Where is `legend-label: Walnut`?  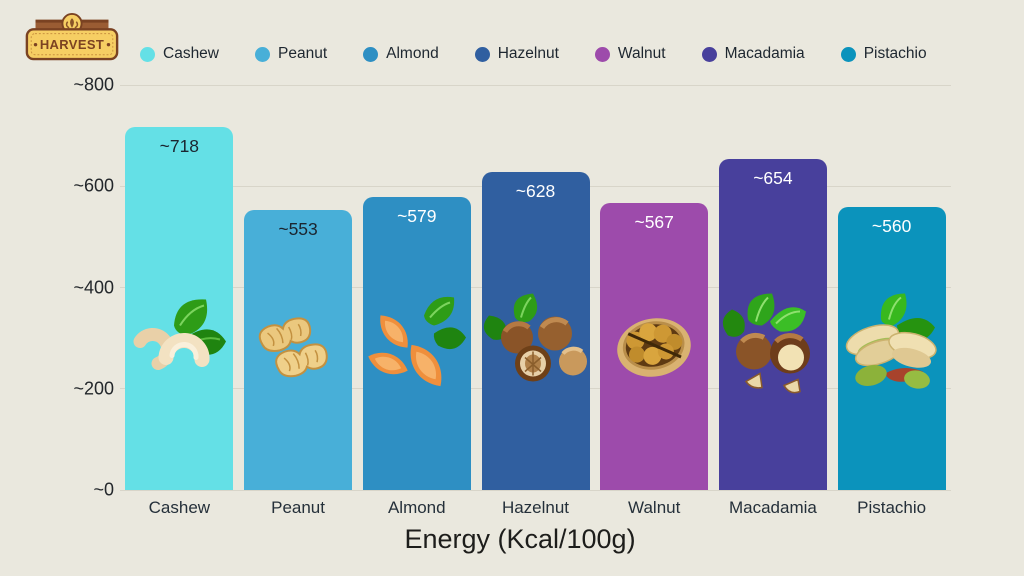
legend-label: Walnut is located at coordinates (641, 53).